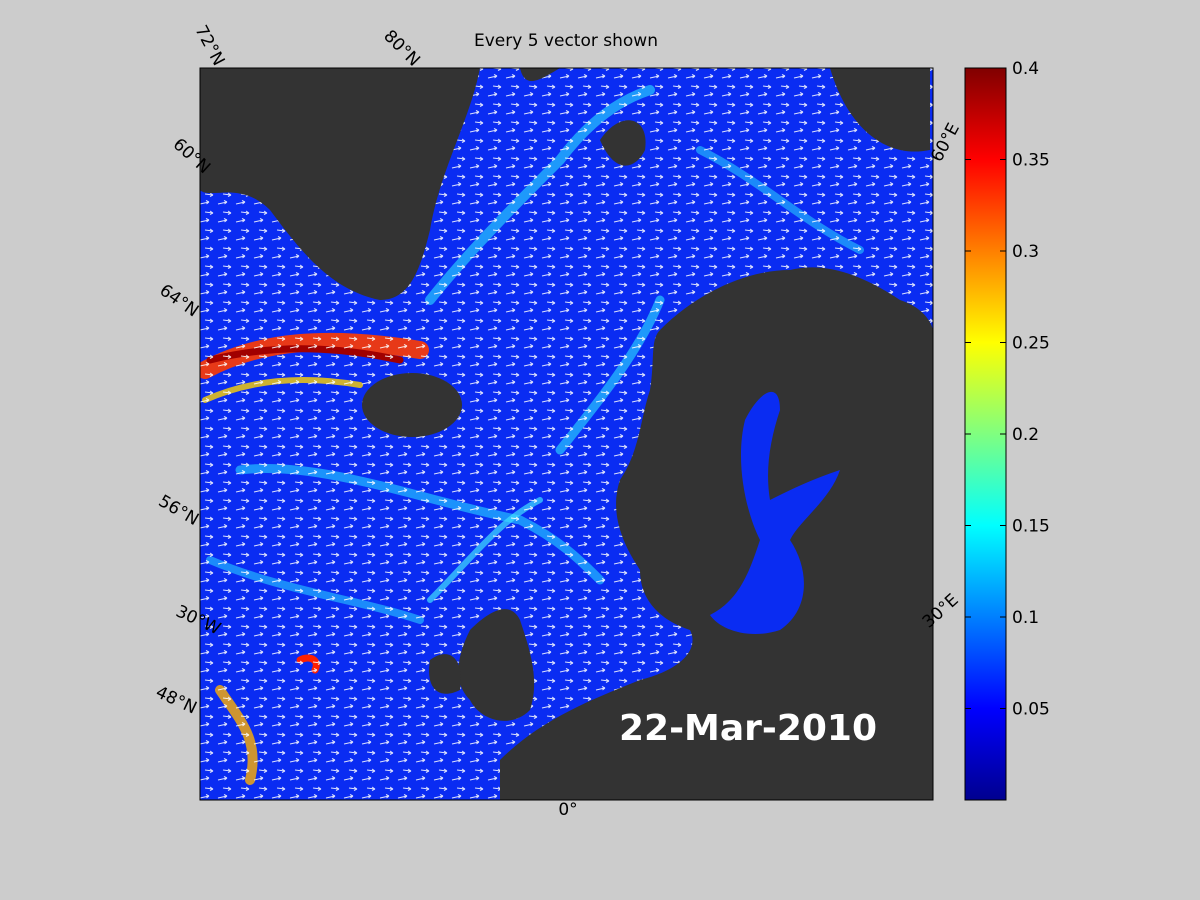 The width and height of the screenshot is (1200, 900). What do you see at coordinates (1031, 527) in the screenshot?
I see `colorbar-tick-label: 0.15` at bounding box center [1031, 527].